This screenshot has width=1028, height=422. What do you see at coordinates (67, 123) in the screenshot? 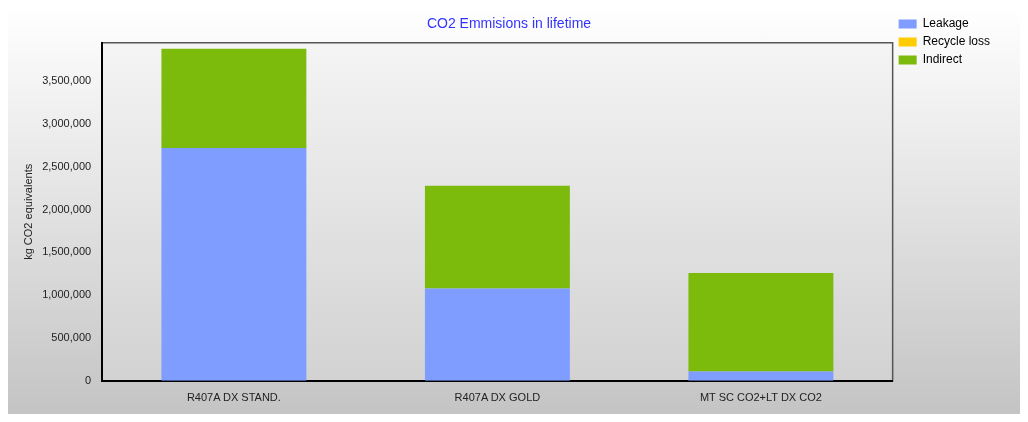
I see `y-tick-label: 3,000,000` at bounding box center [67, 123].